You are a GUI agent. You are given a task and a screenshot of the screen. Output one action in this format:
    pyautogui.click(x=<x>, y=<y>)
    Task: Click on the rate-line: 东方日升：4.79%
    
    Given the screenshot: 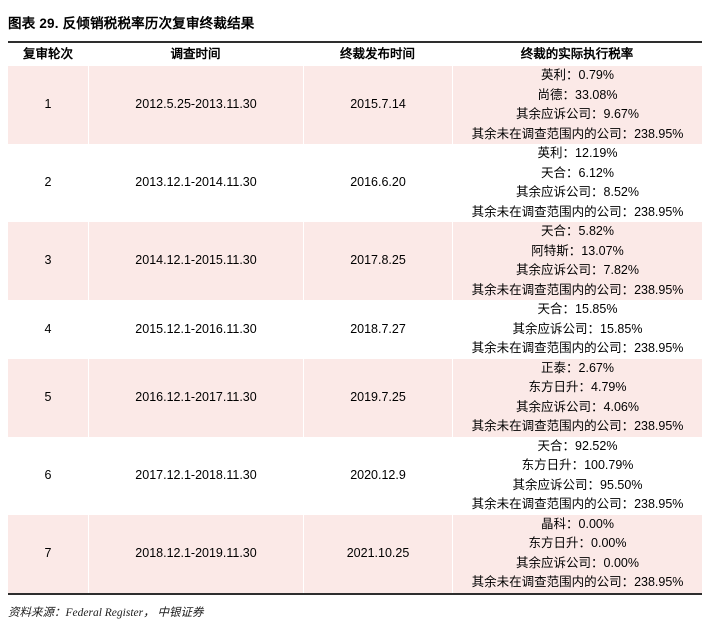 What is the action you would take?
    pyautogui.click(x=577, y=387)
    